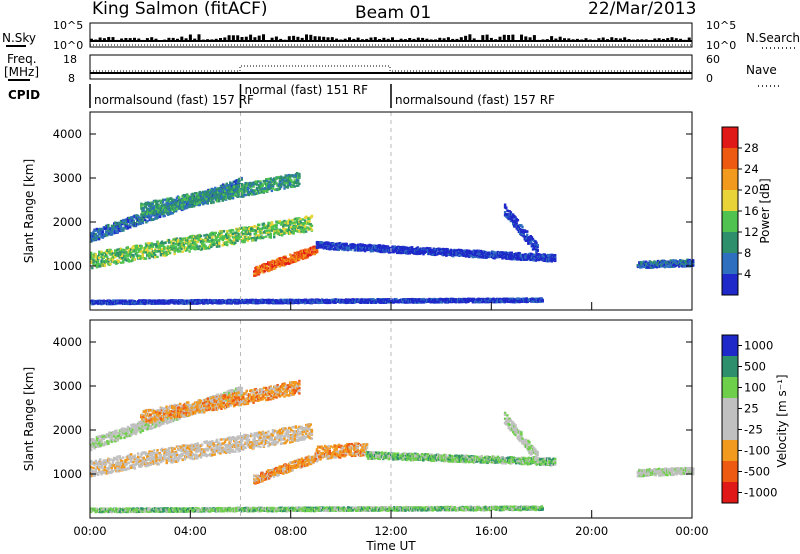  I want to click on beam-title: Beam 01, so click(393, 13).